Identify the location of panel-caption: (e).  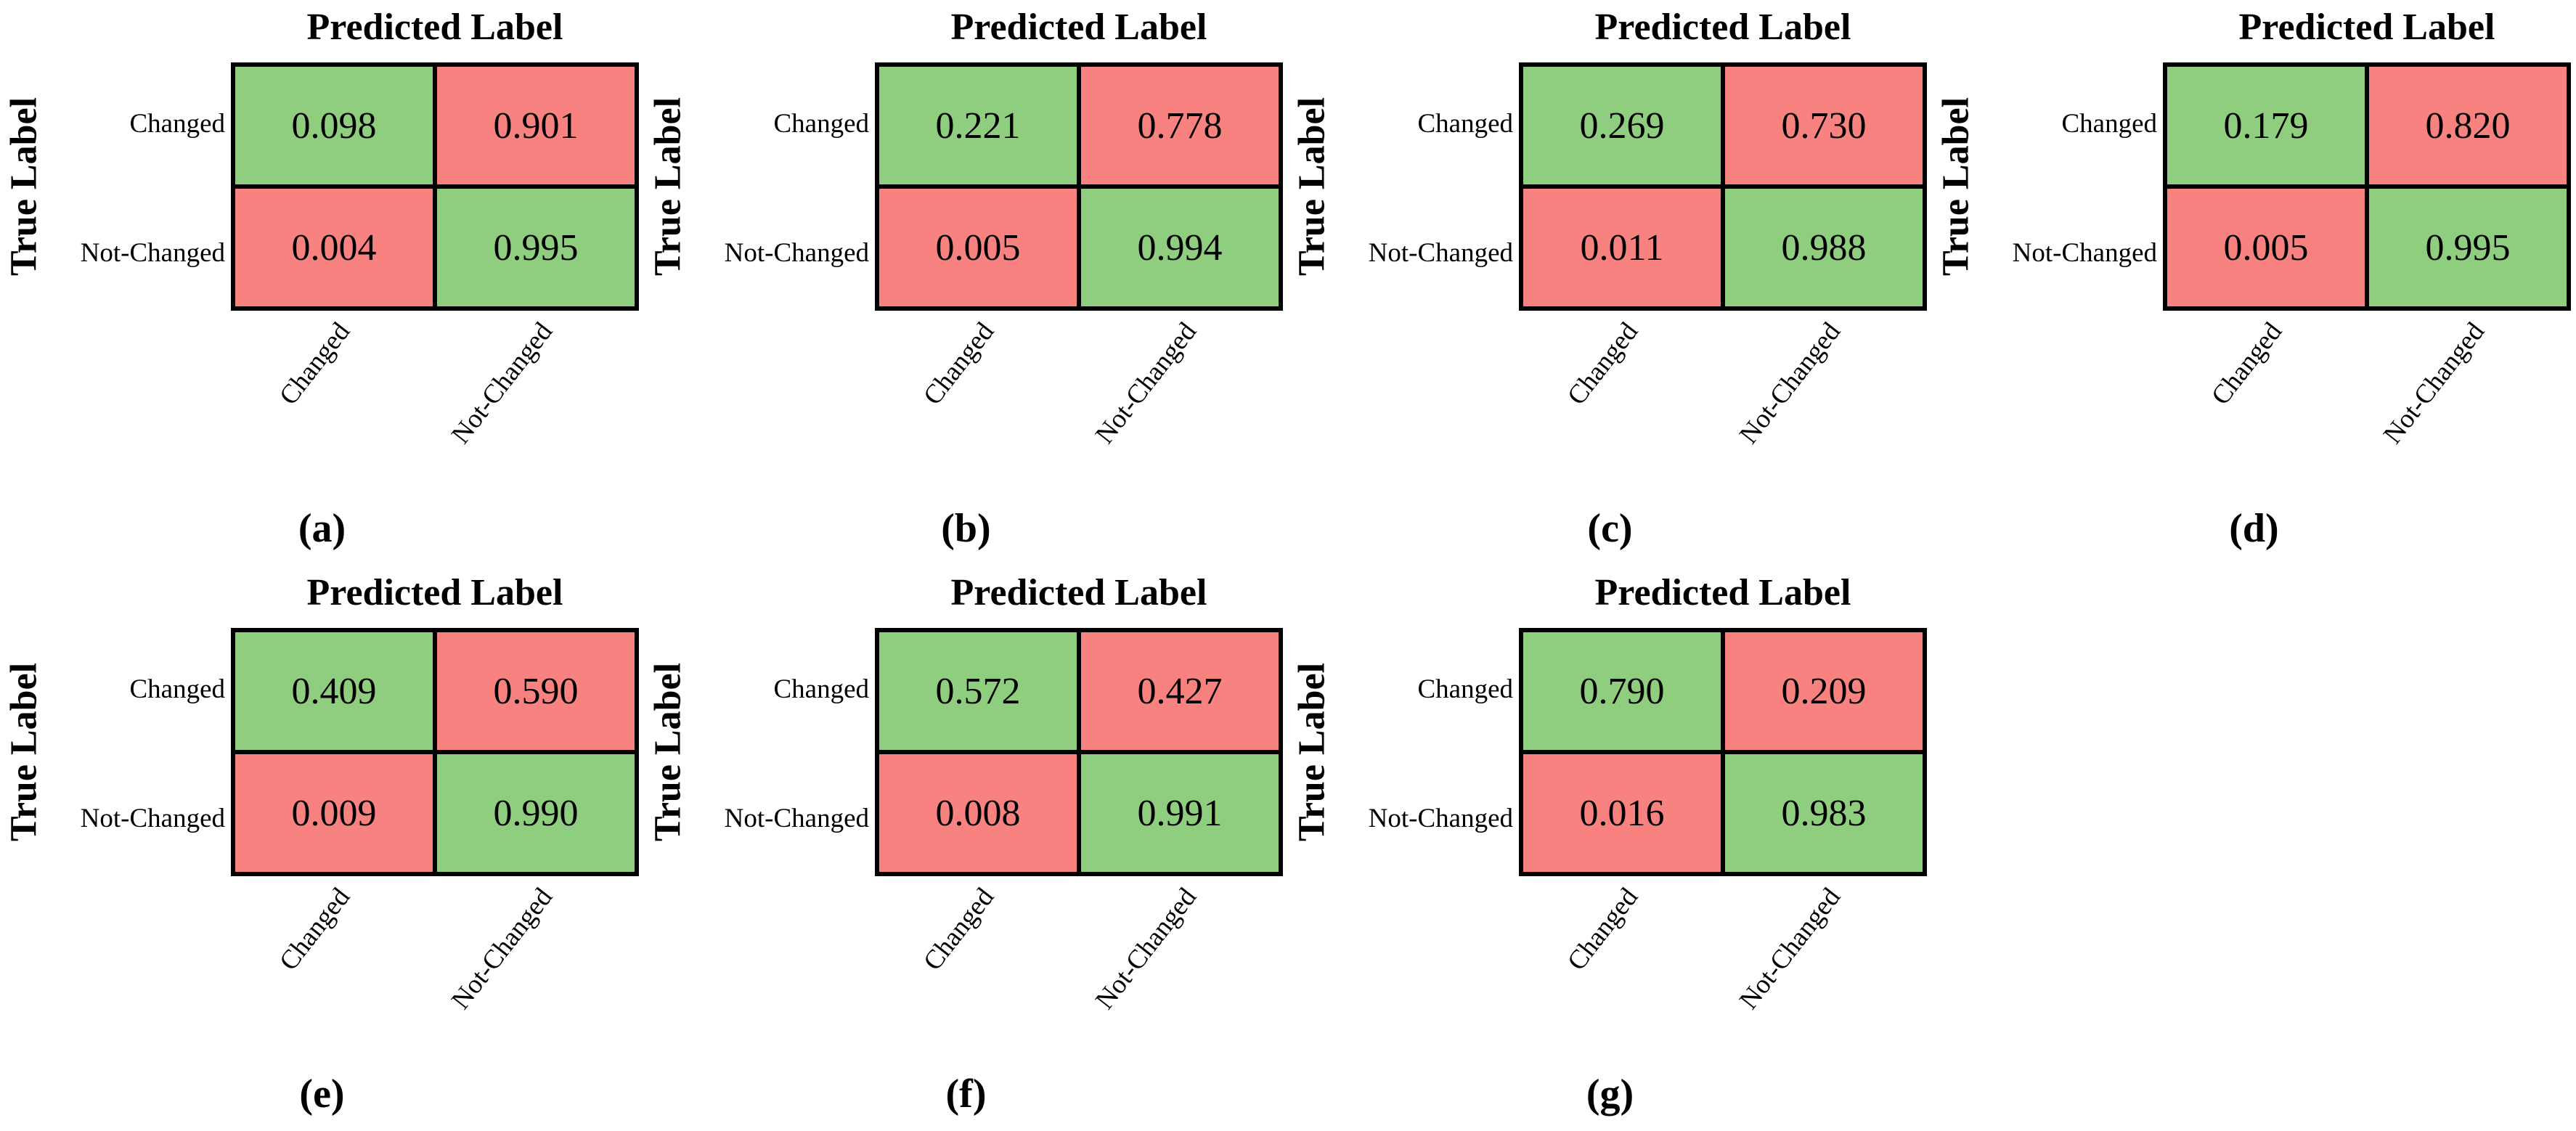
(322, 1093).